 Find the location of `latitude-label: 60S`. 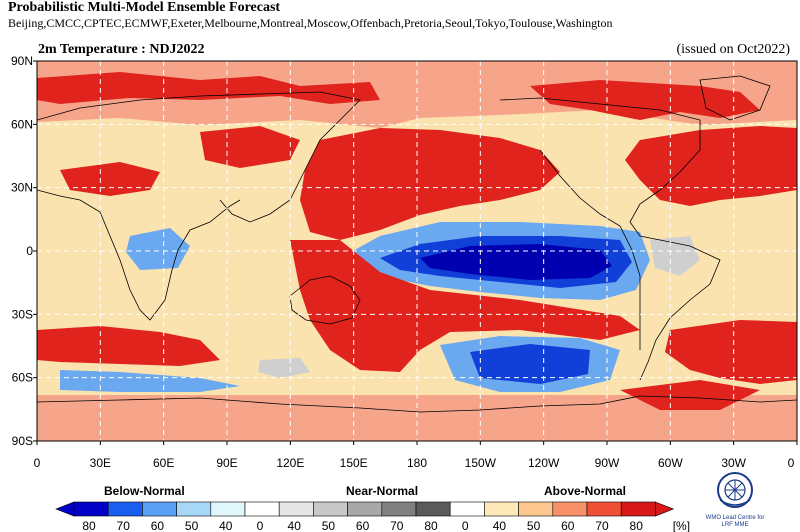

latitude-label: 60S is located at coordinates (22, 378).